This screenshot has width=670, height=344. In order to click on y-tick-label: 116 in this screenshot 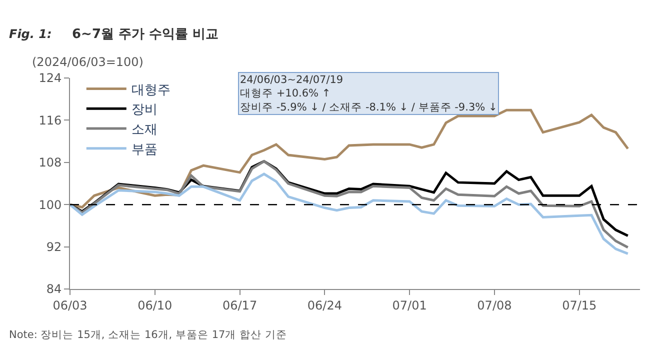, I will do `click(50, 120)`.